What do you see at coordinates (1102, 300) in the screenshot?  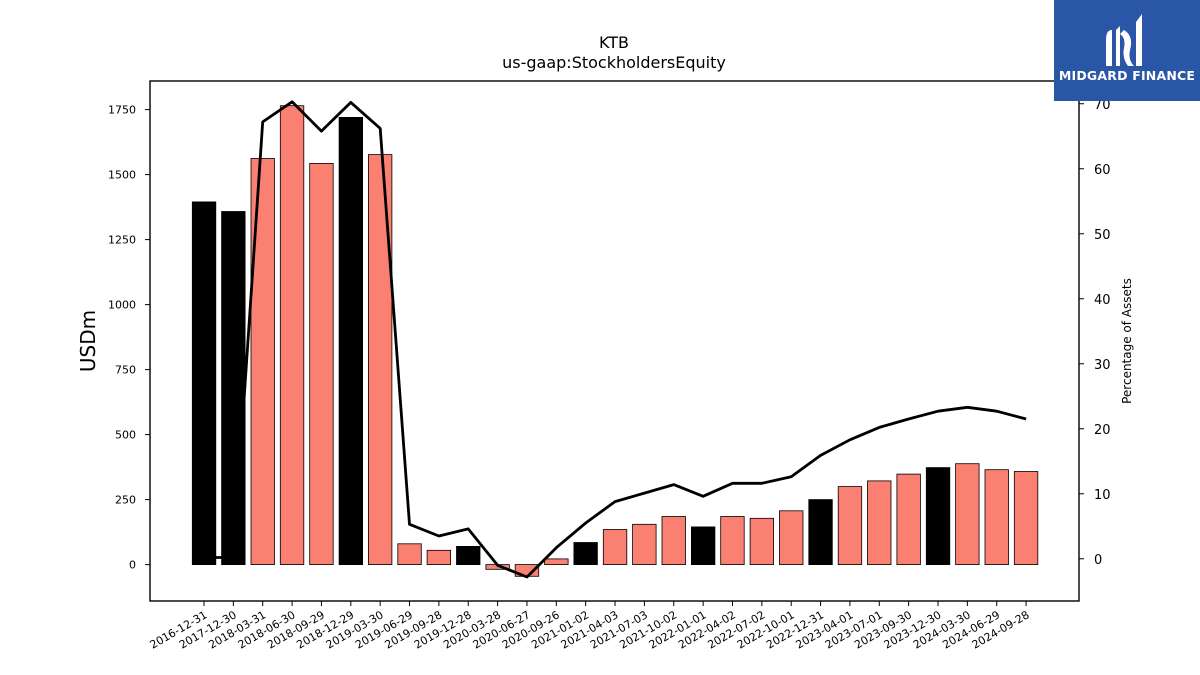 I see `y2-tick-label: 40` at bounding box center [1102, 300].